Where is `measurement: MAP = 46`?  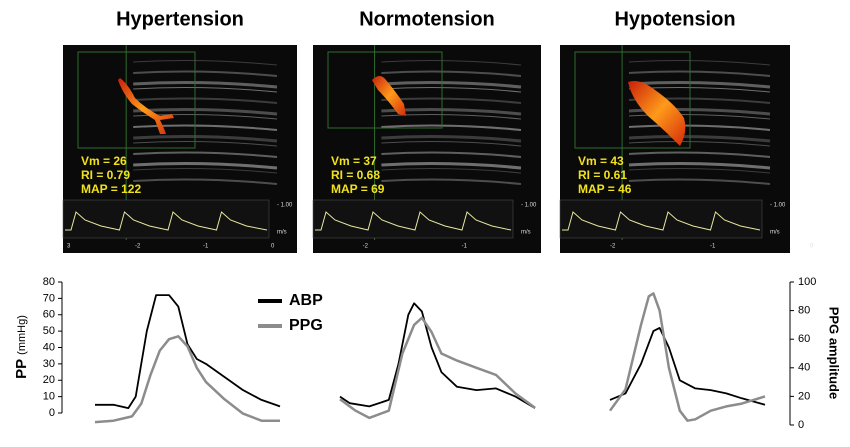
measurement: MAP = 46 is located at coordinates (605, 189).